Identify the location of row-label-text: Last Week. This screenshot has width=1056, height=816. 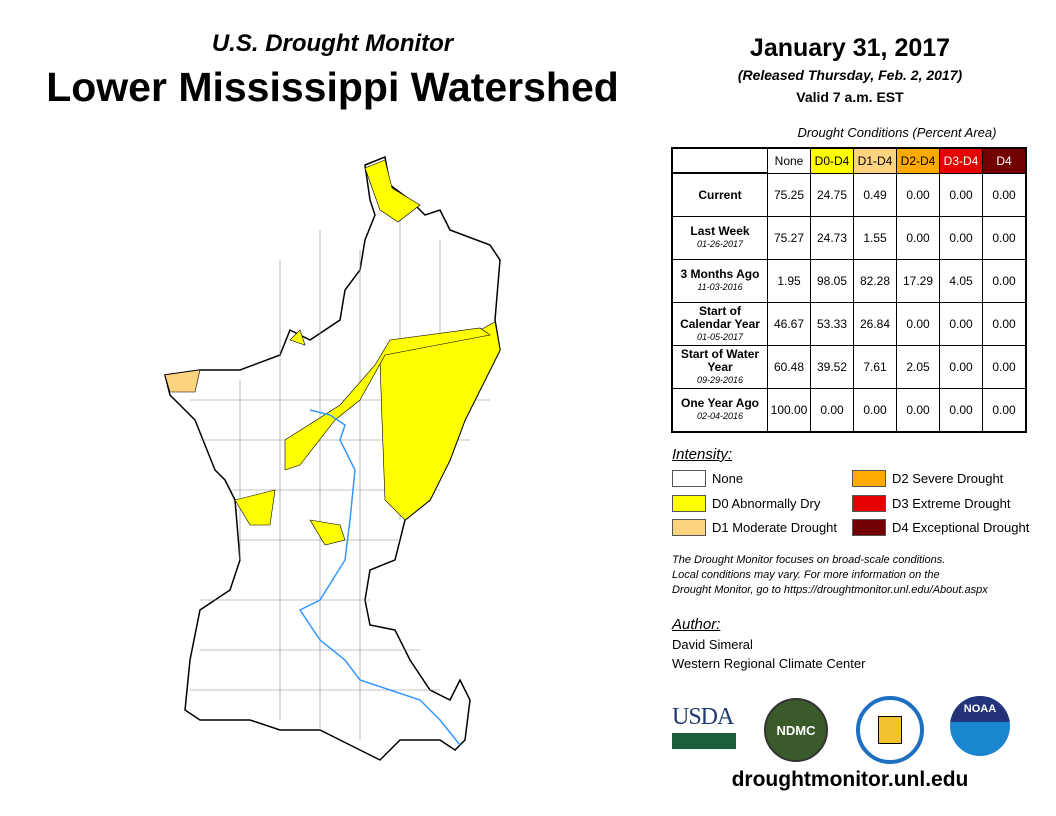
(720, 231).